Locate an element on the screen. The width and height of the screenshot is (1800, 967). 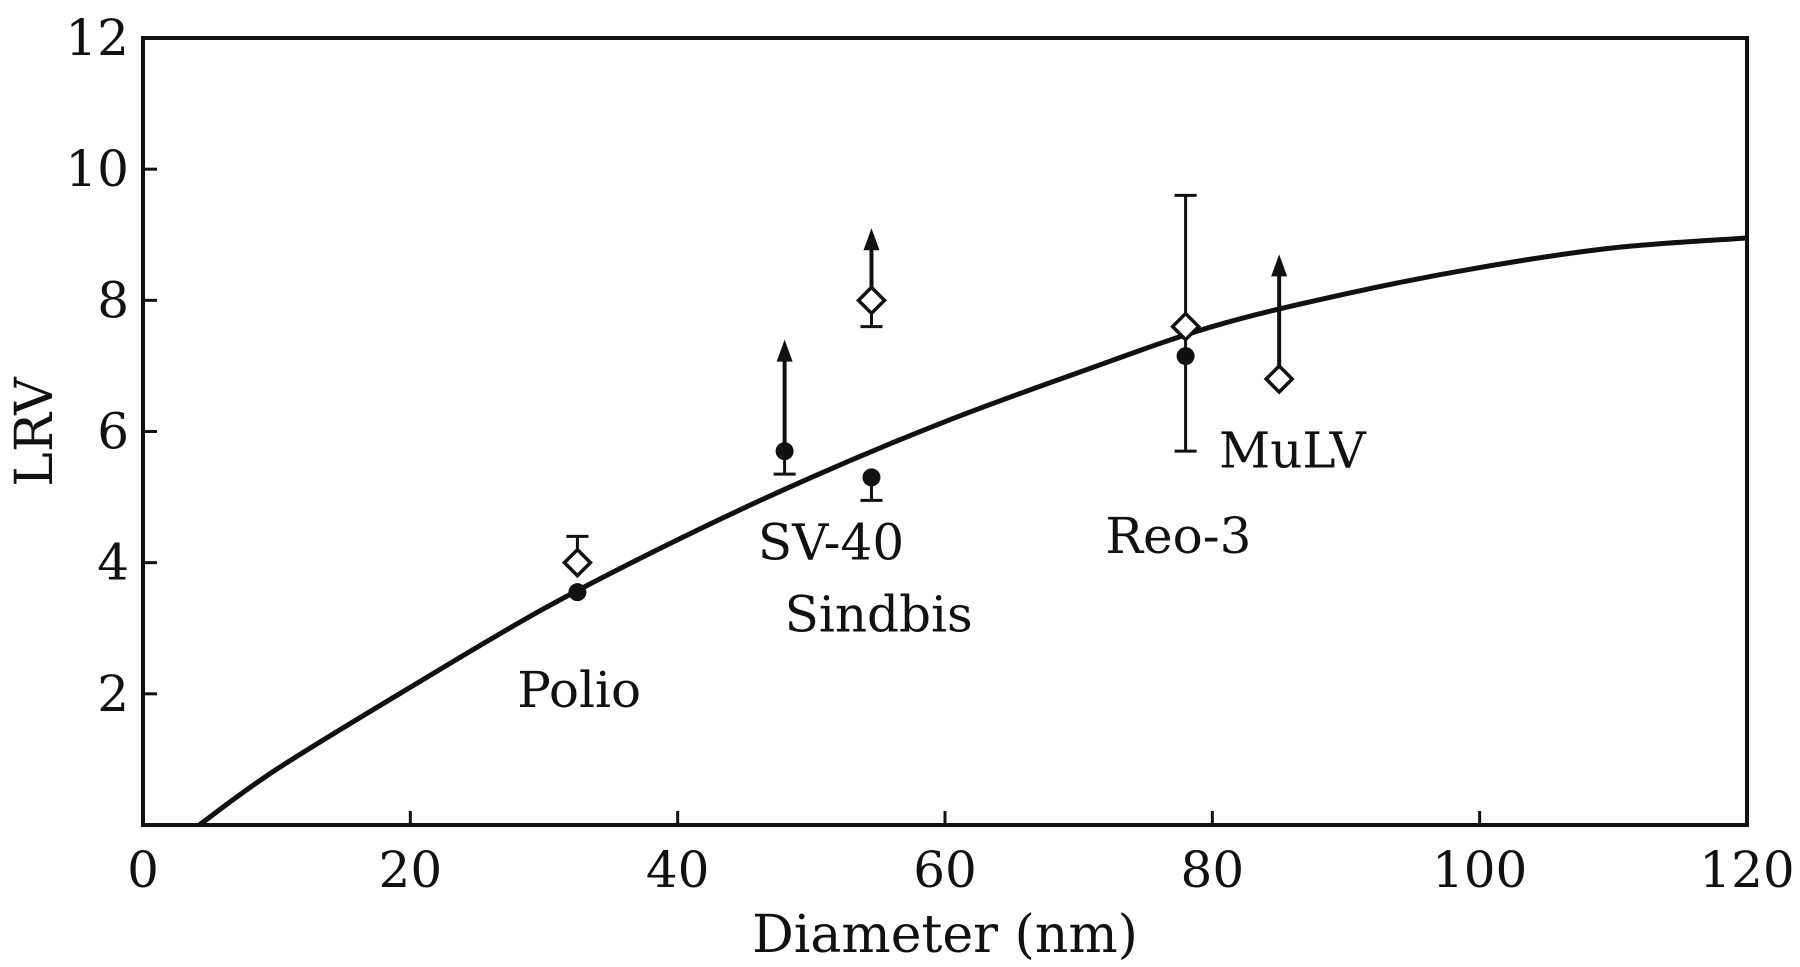
x-axis-title: Diameter (nm) is located at coordinates (945, 934).